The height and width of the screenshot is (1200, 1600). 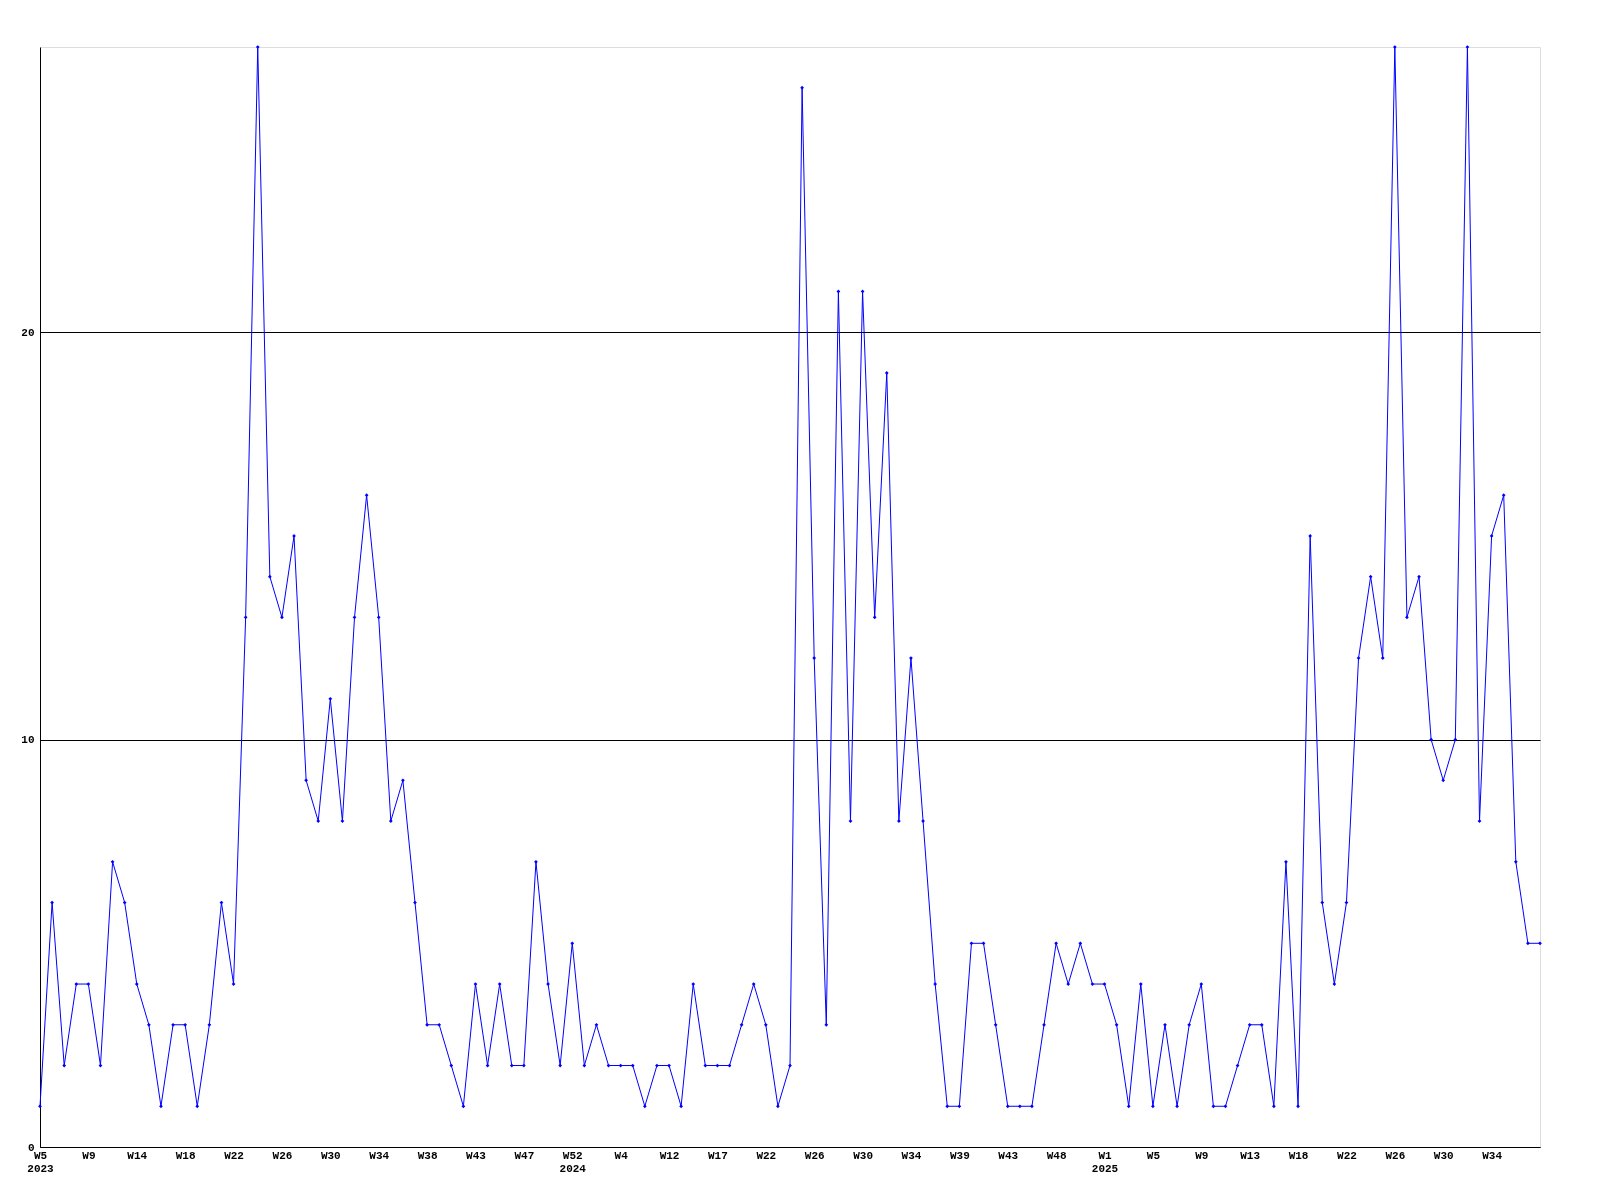 I want to click on x-tick-label: W48, so click(x=1056, y=1155).